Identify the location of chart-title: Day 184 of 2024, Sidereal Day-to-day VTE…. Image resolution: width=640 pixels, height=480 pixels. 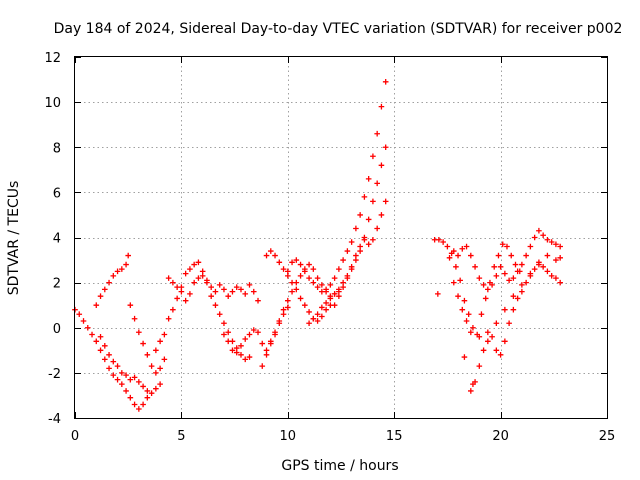
(338, 29).